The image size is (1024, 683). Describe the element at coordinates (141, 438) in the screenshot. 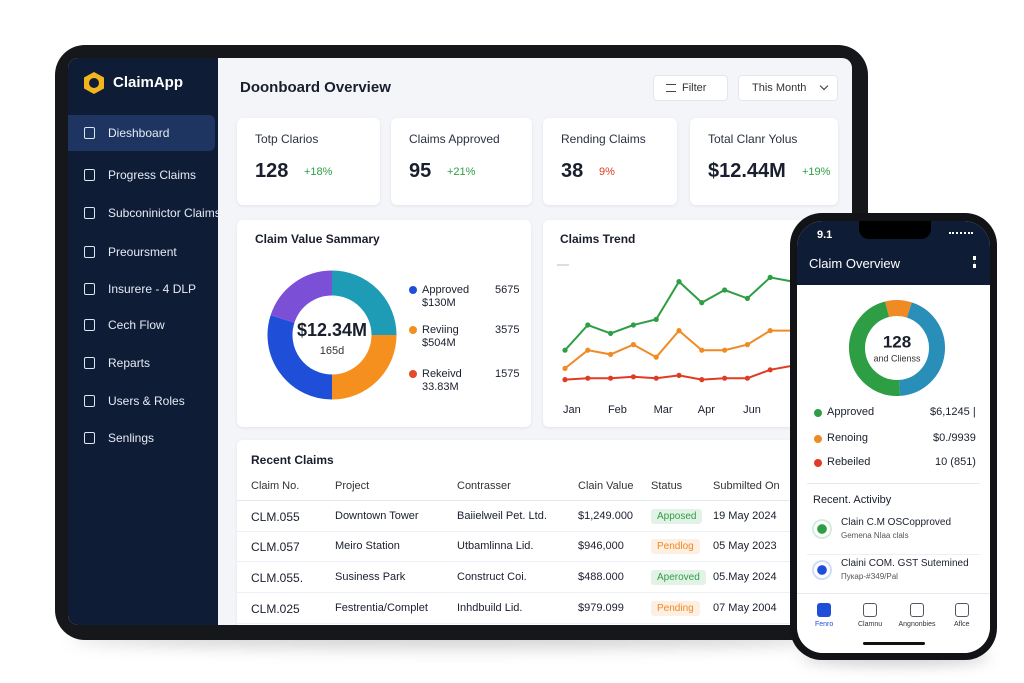

I see `nav-item: Senlings` at that location.